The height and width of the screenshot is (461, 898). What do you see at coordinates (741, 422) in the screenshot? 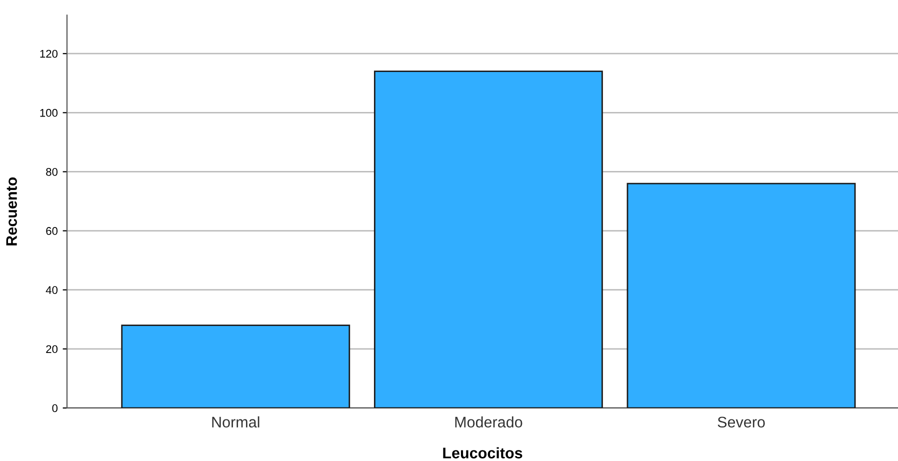
I see `x-tick-label: Severo` at bounding box center [741, 422].